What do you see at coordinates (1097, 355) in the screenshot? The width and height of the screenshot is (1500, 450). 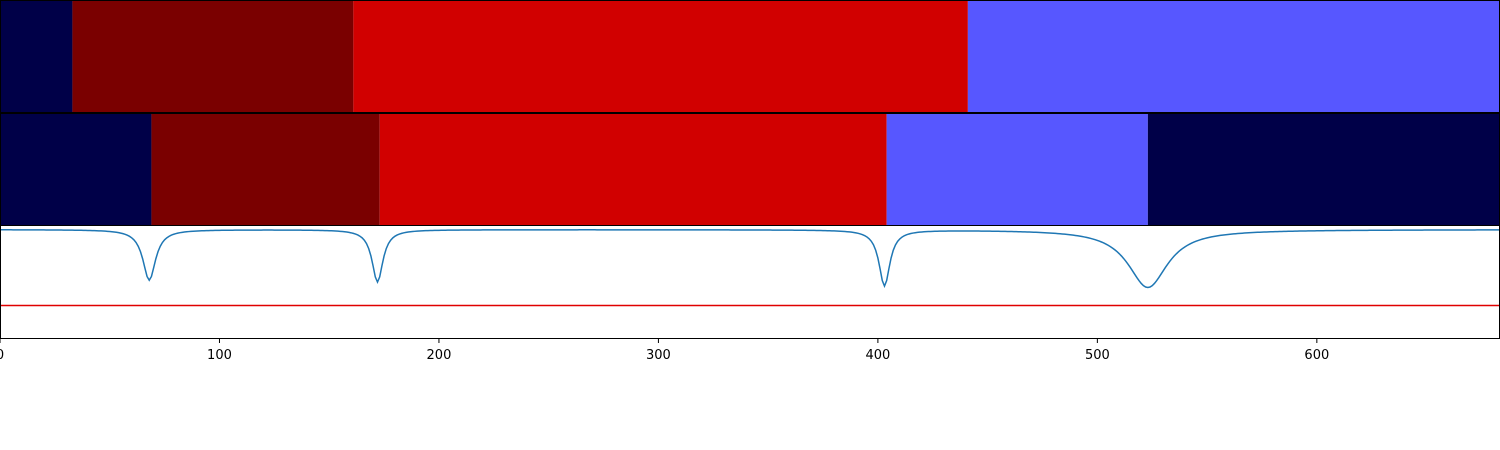 I see `x-tick-label: 500` at bounding box center [1097, 355].